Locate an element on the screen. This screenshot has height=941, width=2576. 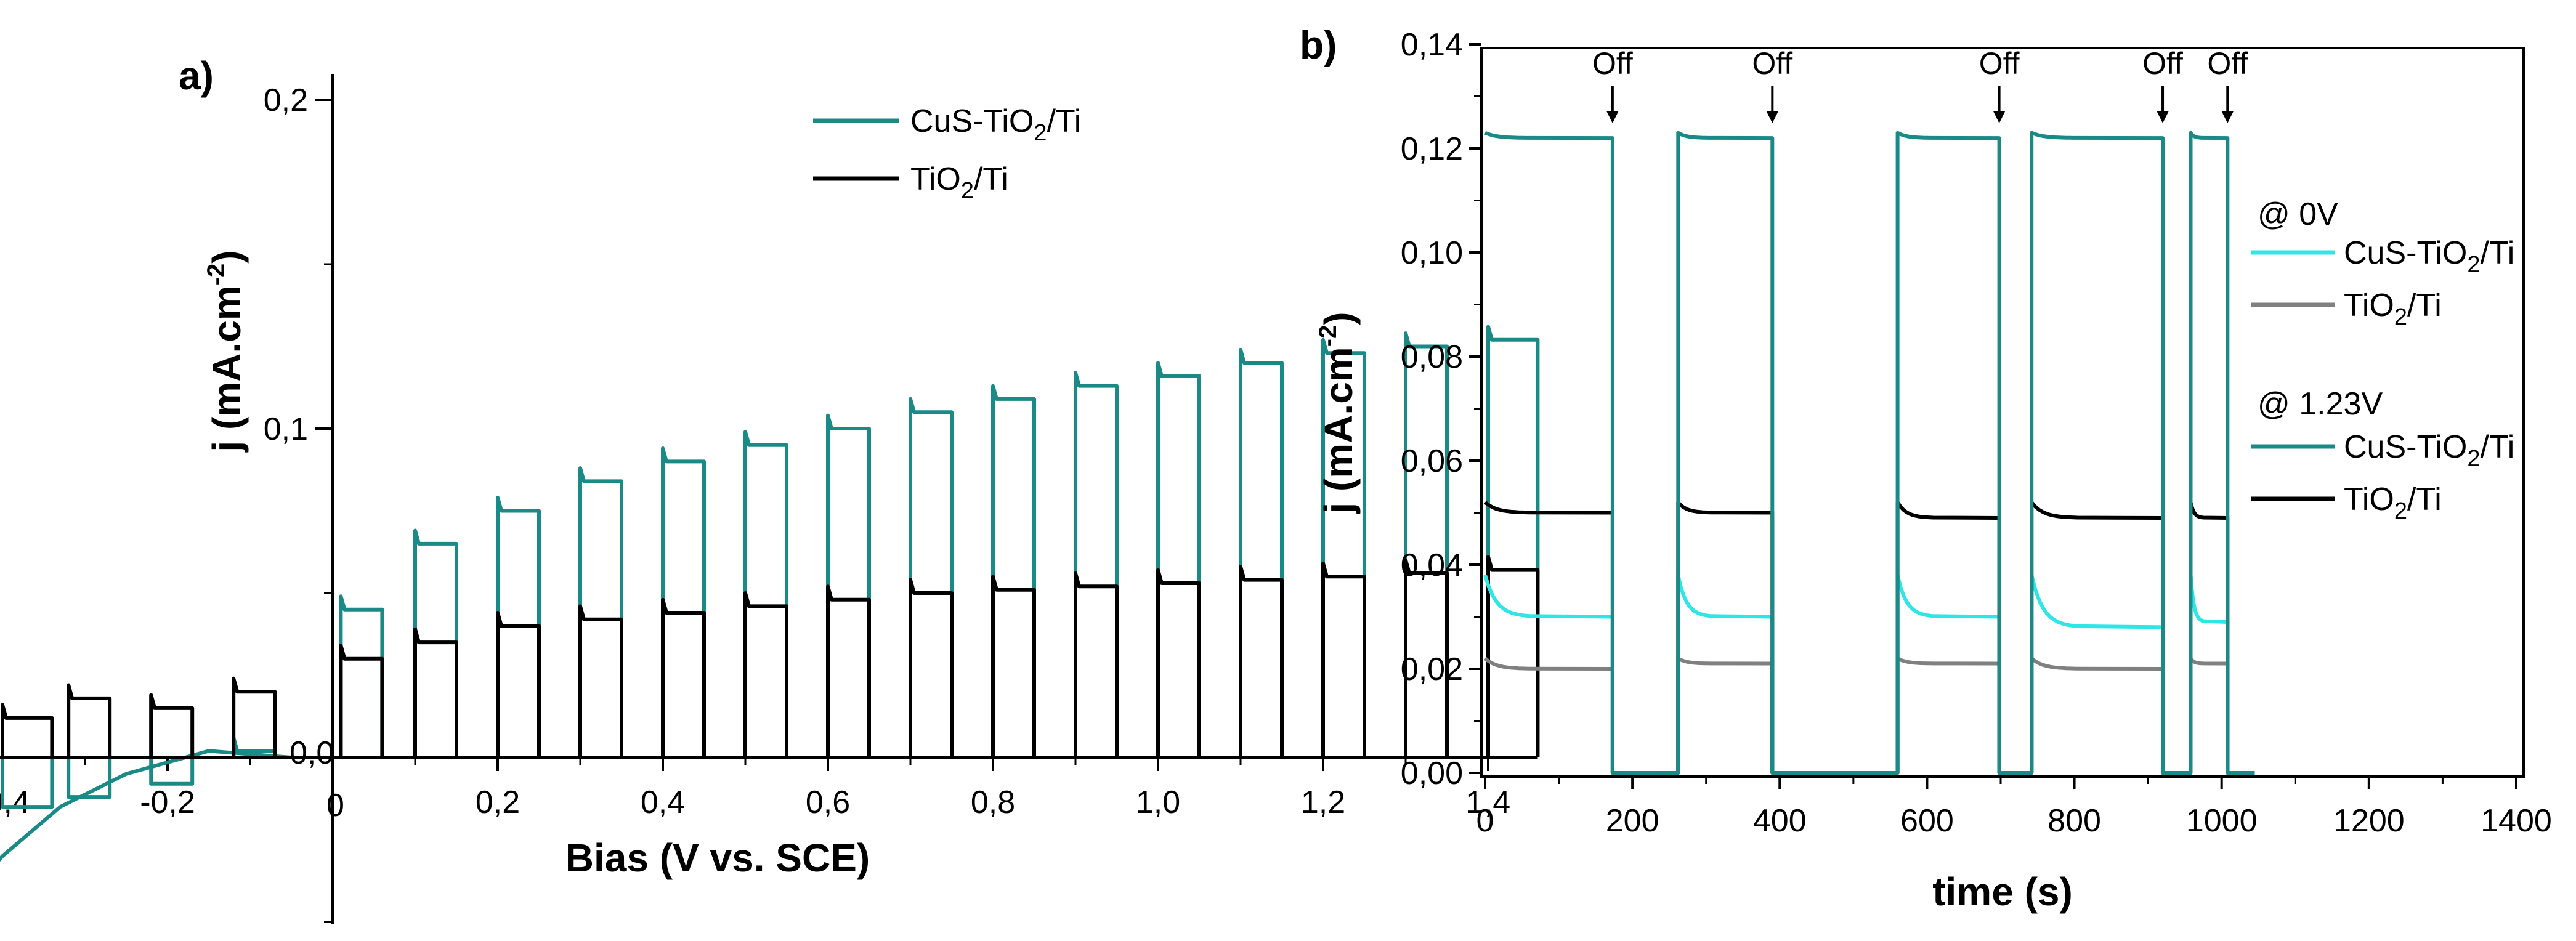
panel-b-x-axis-label: time (s) is located at coordinates (2002, 892).